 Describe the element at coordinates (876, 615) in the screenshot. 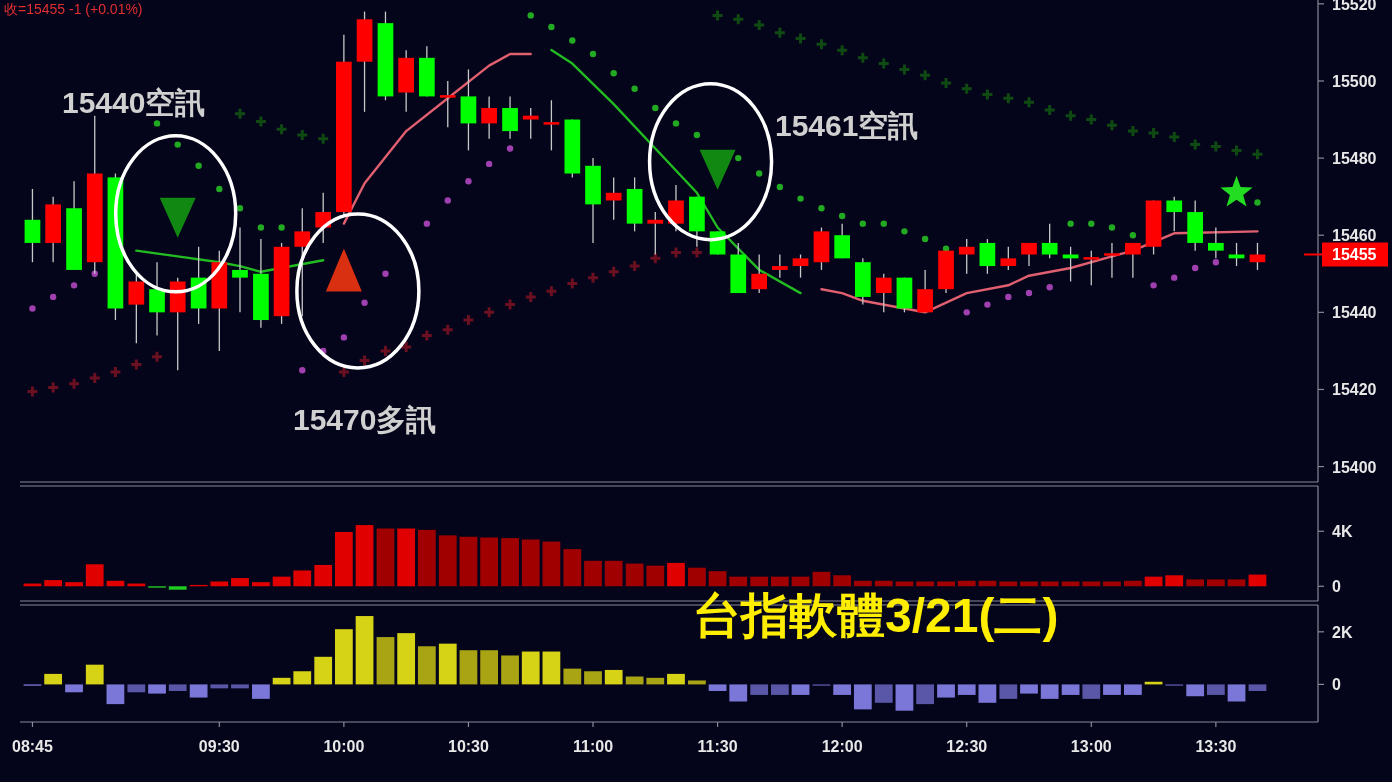

I see `annotation: 台指軟體3/21(二)` at that location.